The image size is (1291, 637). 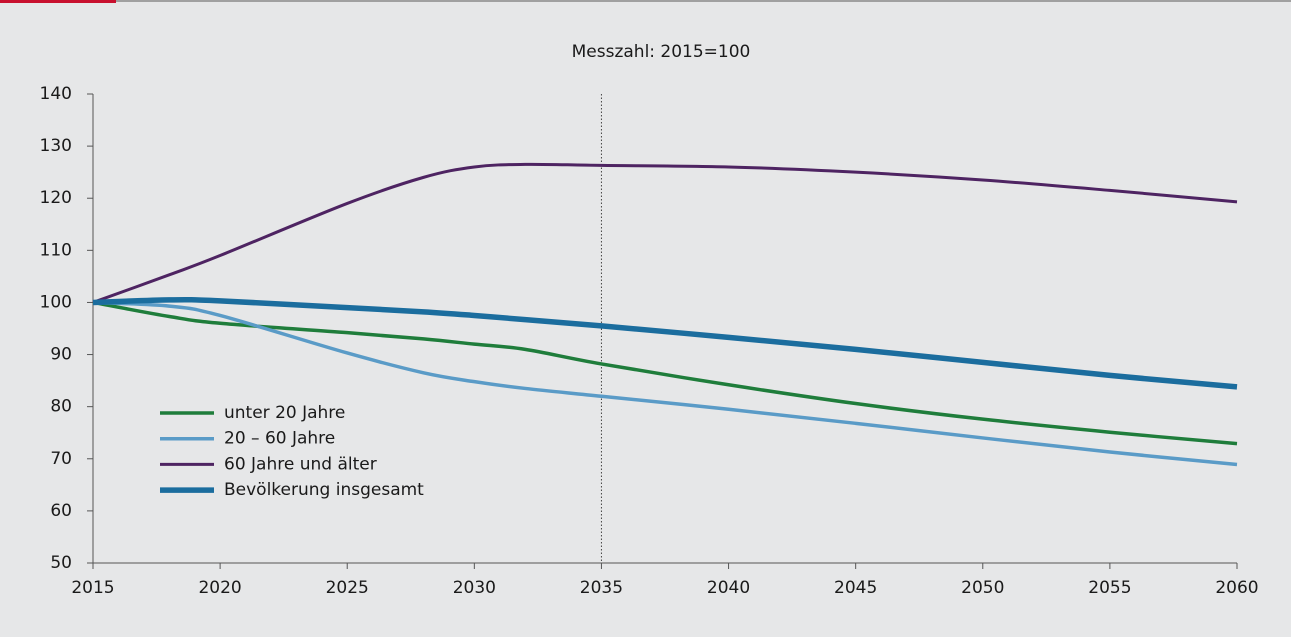 I want to click on legend-label: 60 Jahre und älter, so click(x=300, y=464).